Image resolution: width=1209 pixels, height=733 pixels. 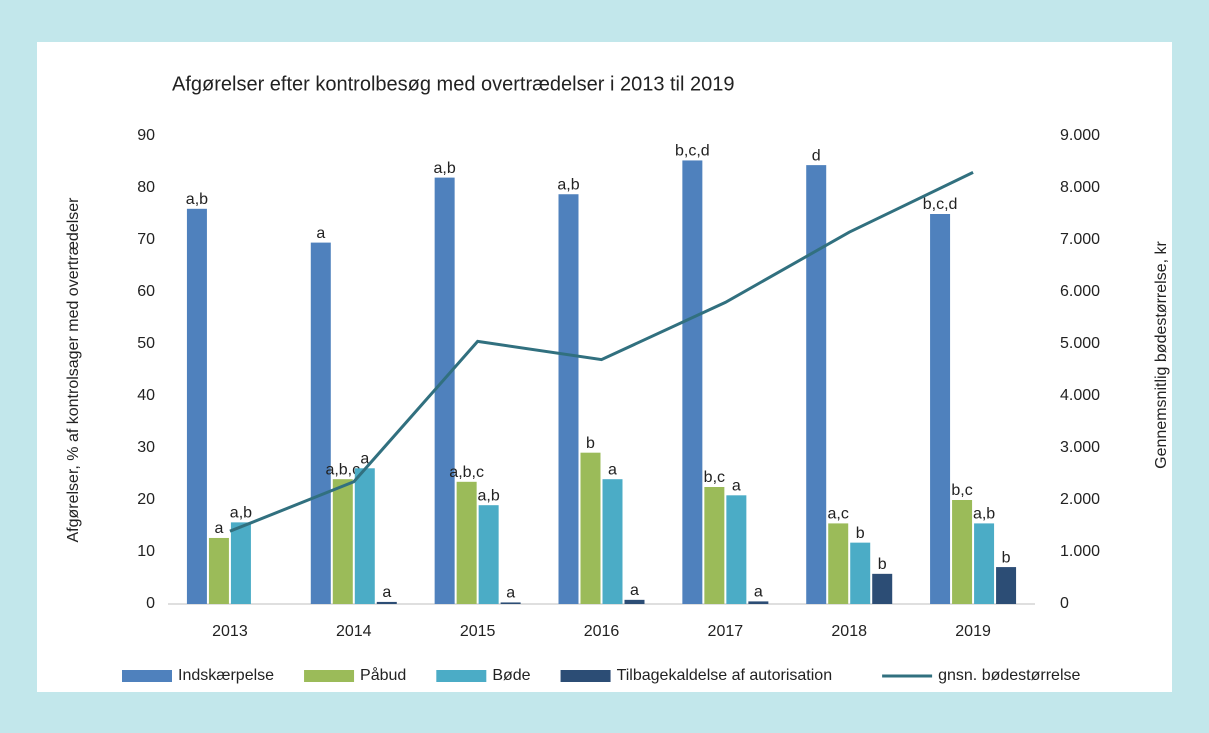 What do you see at coordinates (1080, 343) in the screenshot?
I see `y2-tick-label: 5.000` at bounding box center [1080, 343].